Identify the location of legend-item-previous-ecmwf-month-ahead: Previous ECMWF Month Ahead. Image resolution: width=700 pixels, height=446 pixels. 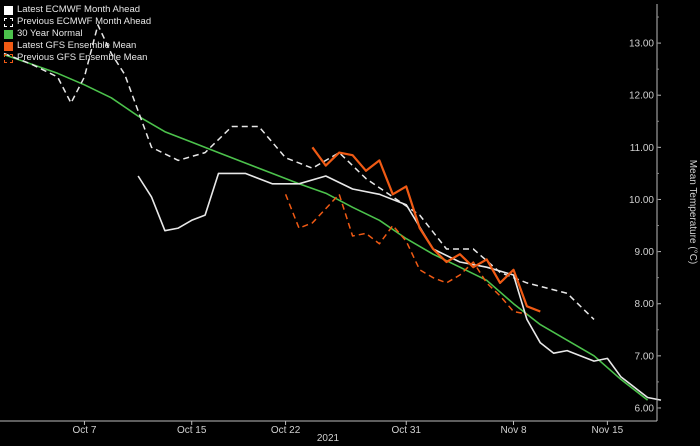
(77, 22).